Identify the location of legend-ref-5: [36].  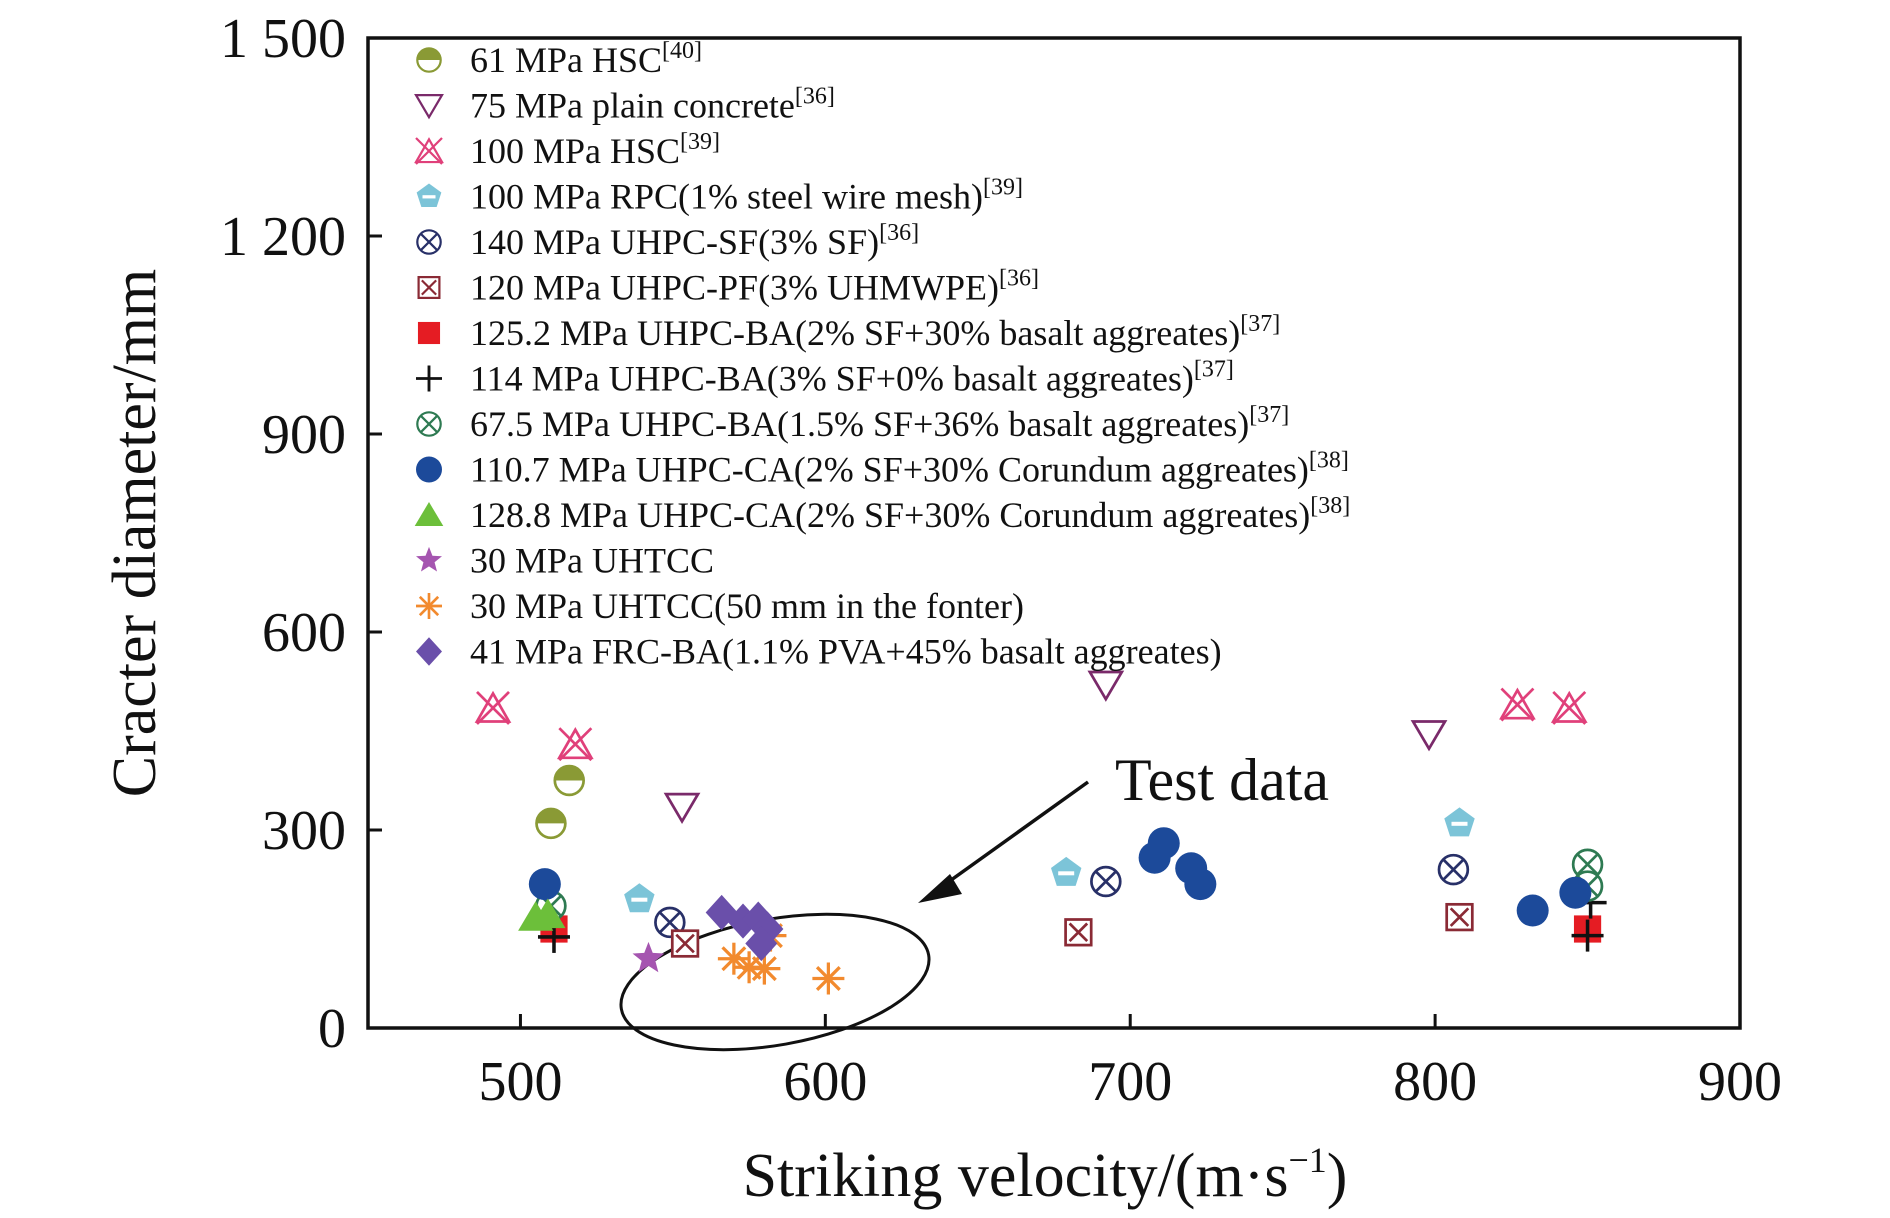
(899, 233).